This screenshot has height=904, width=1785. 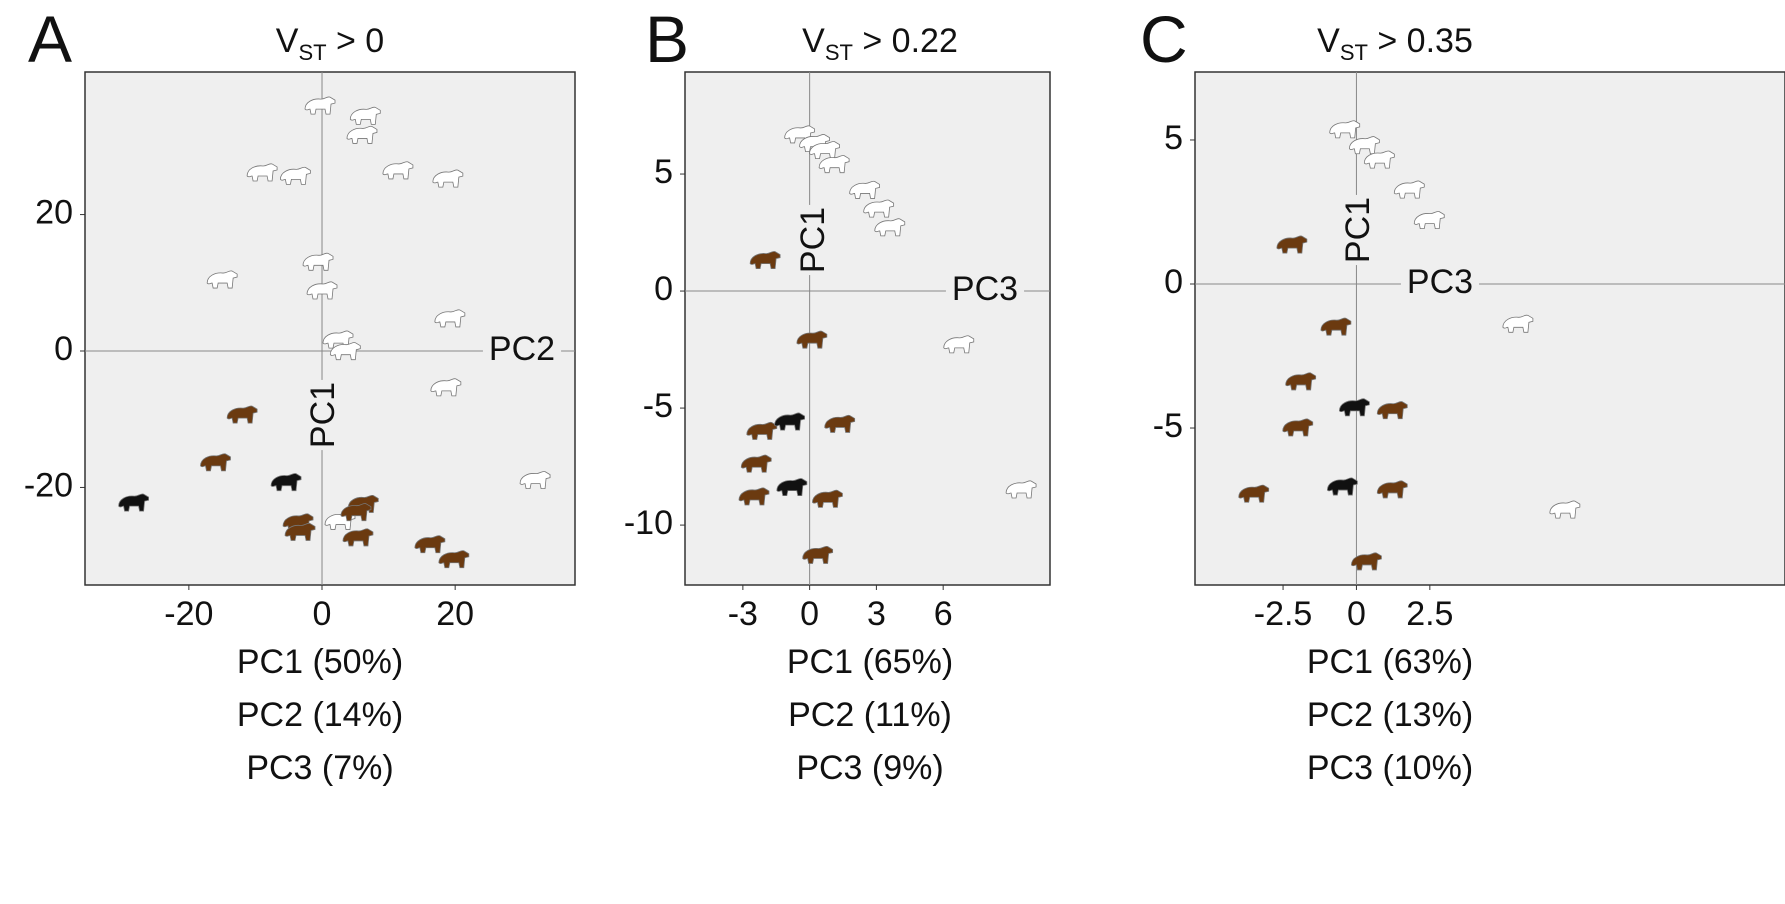 I want to click on variance-label: PC2 (11%), so click(x=870, y=715).